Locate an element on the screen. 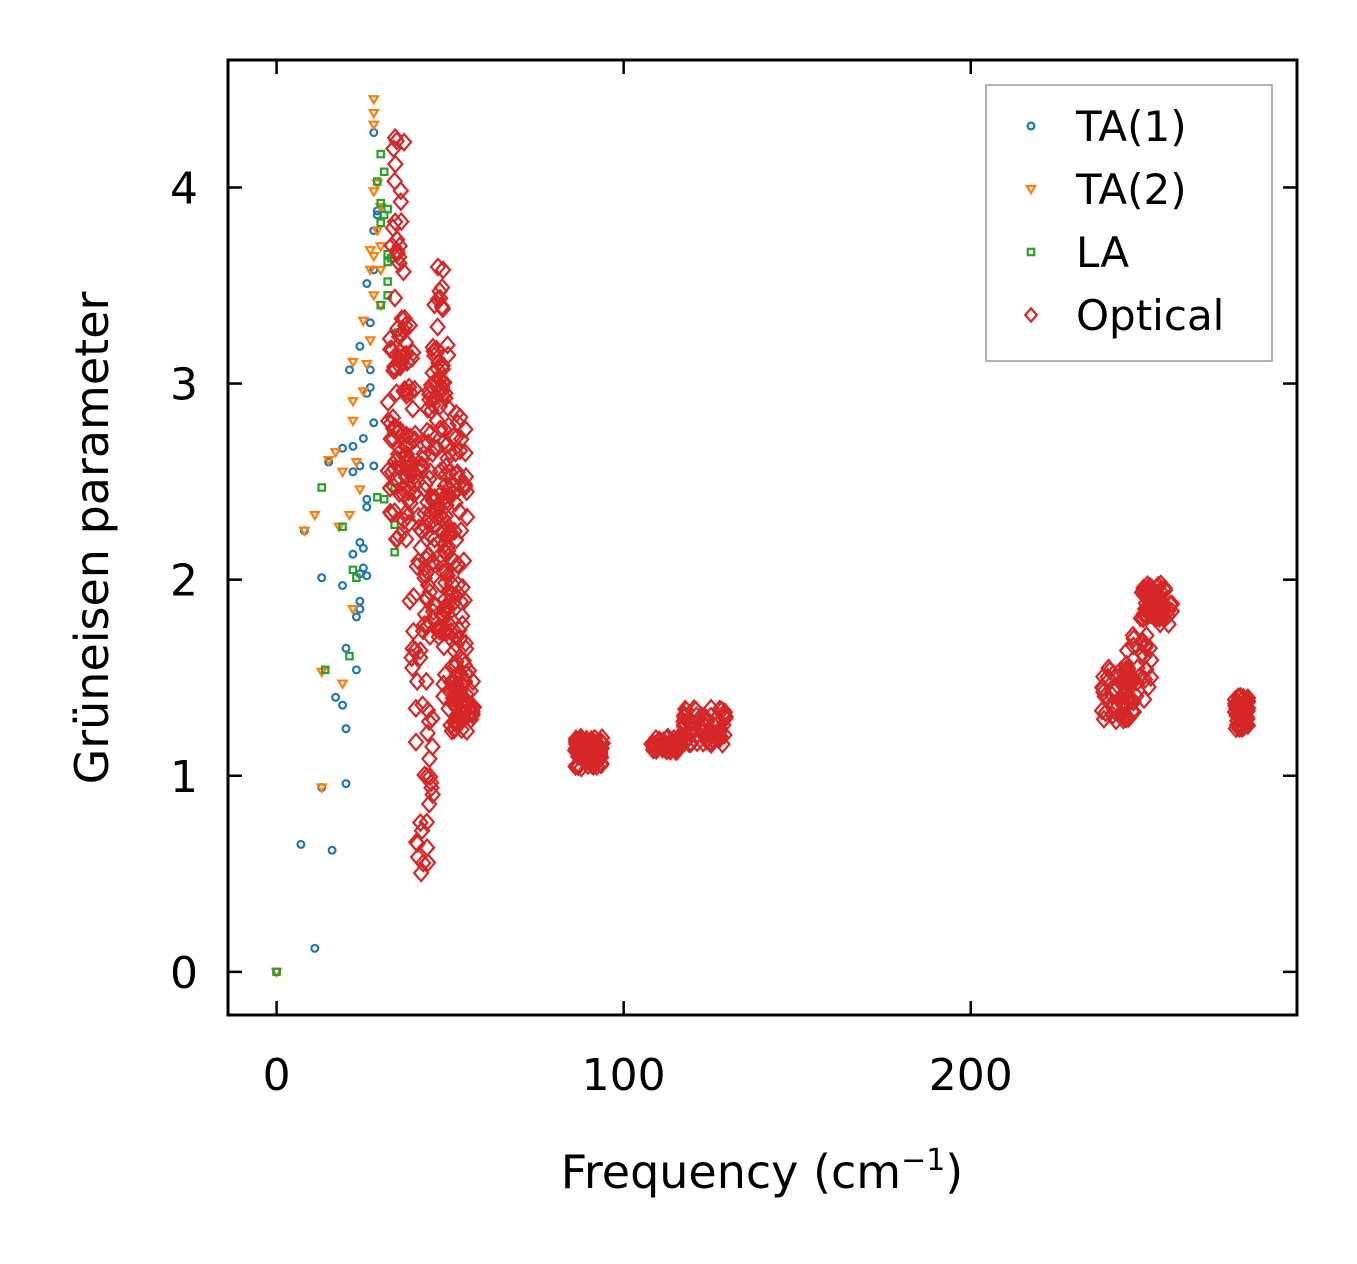 The height and width of the screenshot is (1264, 1357). x-tick-label: 100 is located at coordinates (624, 1075).